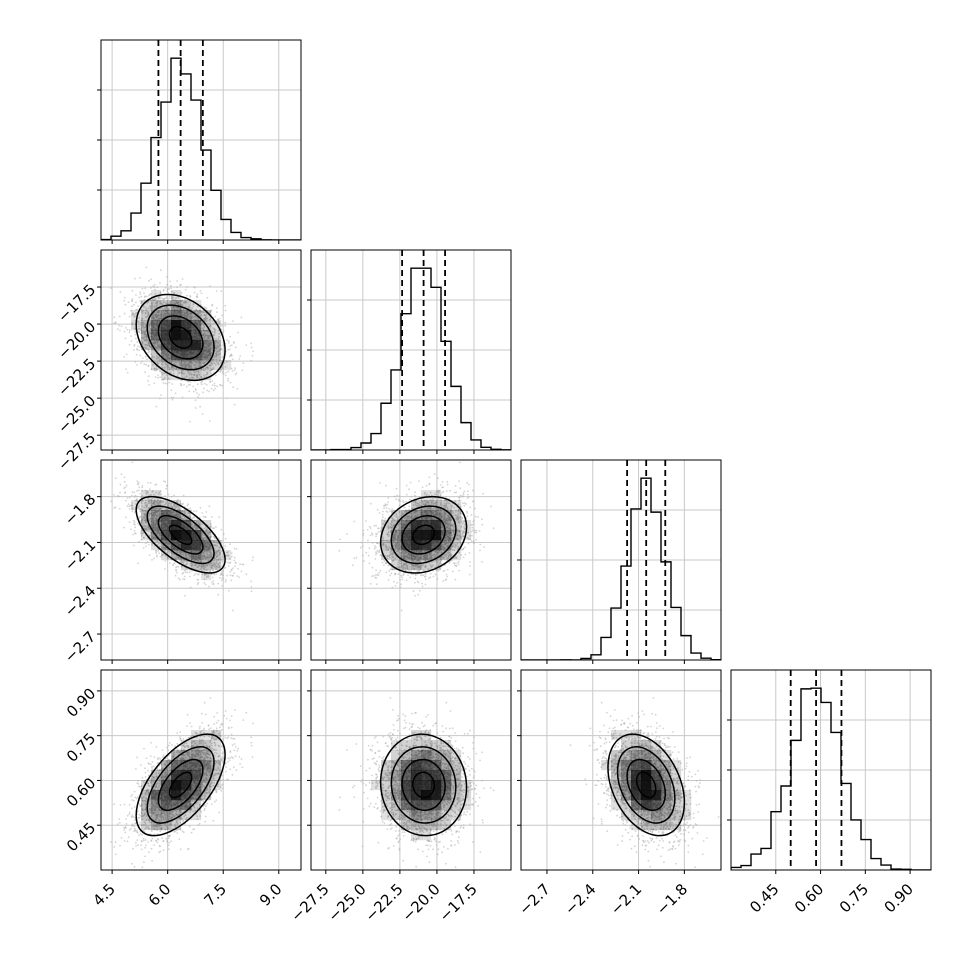 Image resolution: width=970 pixels, height=970 pixels. I want to click on panel-frame, so click(201, 140).